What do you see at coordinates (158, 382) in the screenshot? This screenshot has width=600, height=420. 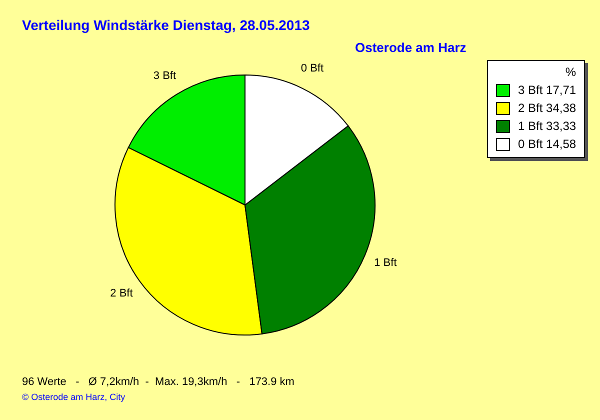 I see `text: 96 Werte - Ø 7,2km/h - Max. 19,3km/h - 173.9 km` at bounding box center [158, 382].